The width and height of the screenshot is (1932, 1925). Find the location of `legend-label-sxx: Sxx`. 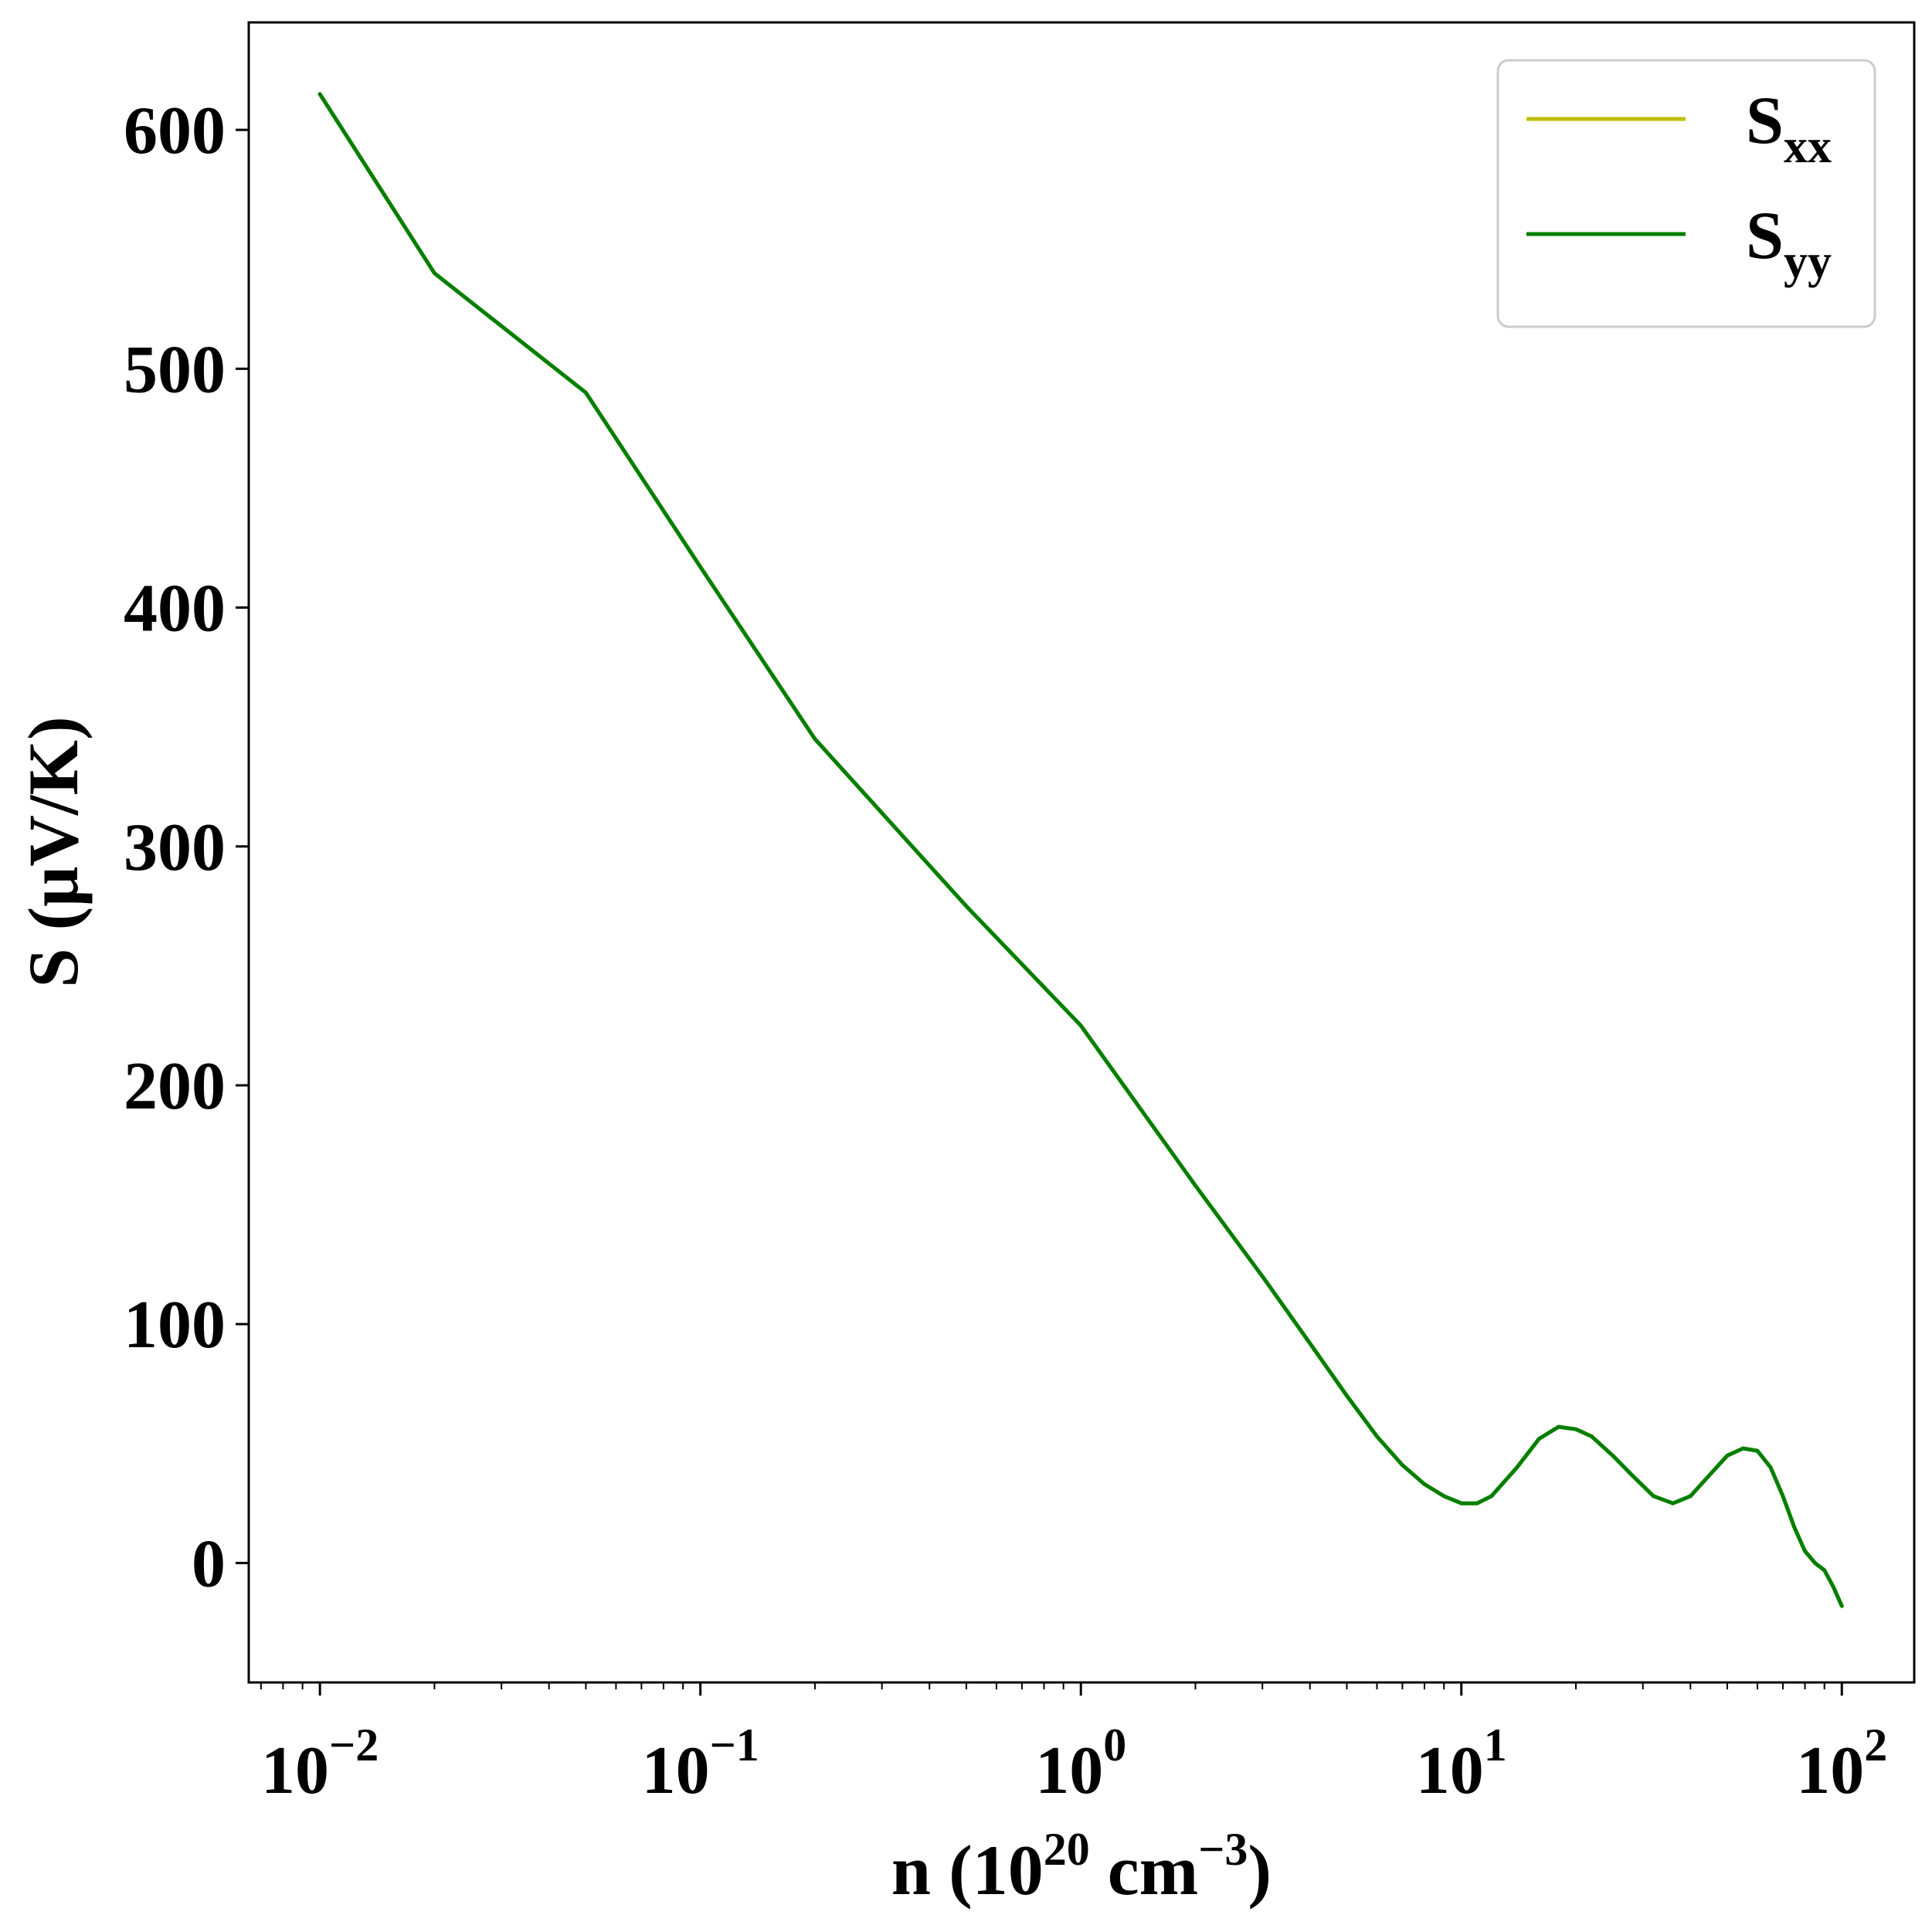

legend-label-sxx: Sxx is located at coordinates (1789, 128).